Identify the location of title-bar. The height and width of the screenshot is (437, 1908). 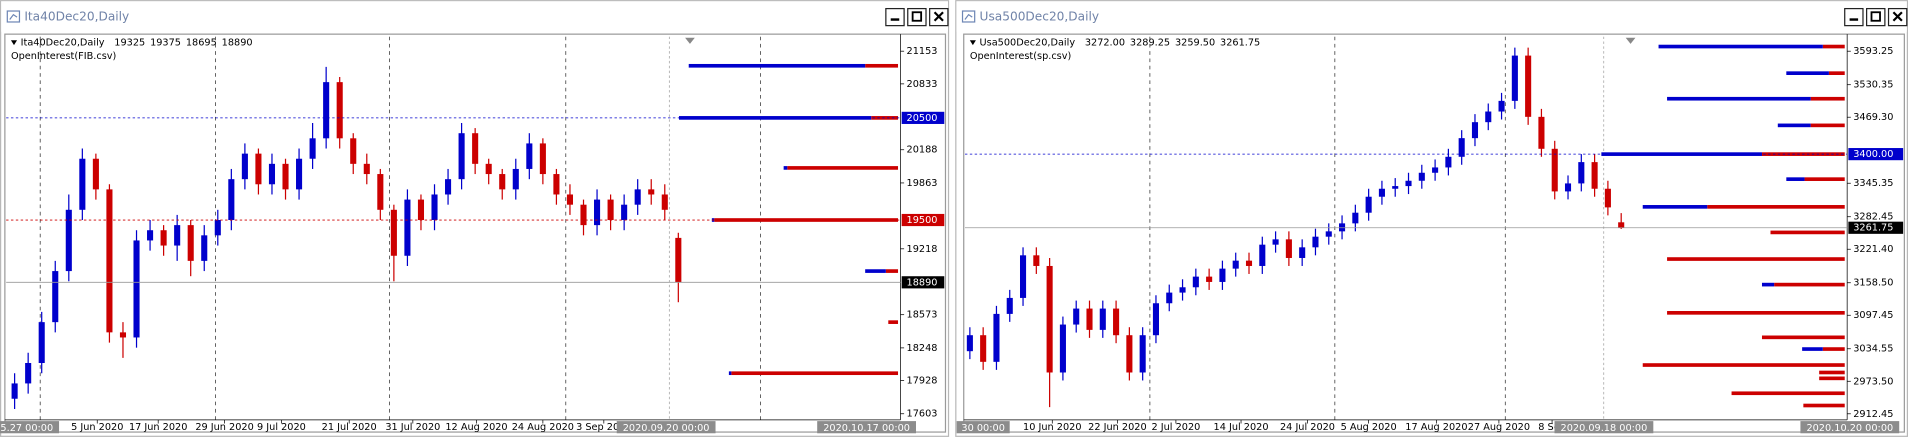
(474, 16).